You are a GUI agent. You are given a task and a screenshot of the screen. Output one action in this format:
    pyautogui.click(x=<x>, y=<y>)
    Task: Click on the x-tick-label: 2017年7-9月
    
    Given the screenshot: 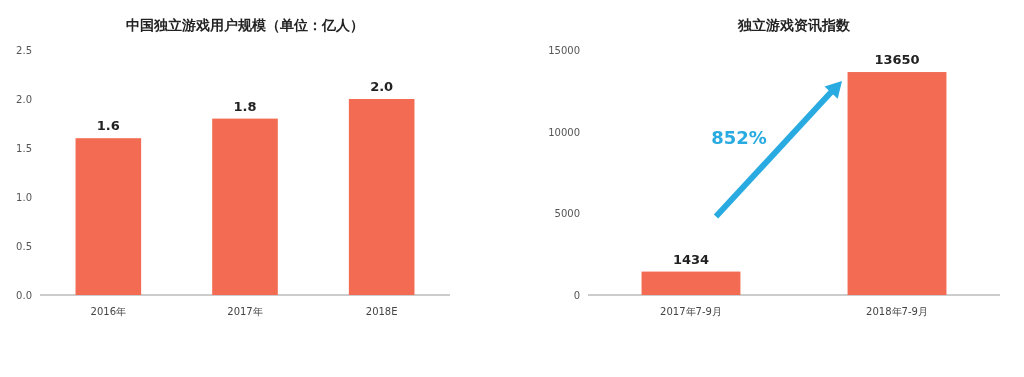 What is the action you would take?
    pyautogui.click(x=691, y=311)
    